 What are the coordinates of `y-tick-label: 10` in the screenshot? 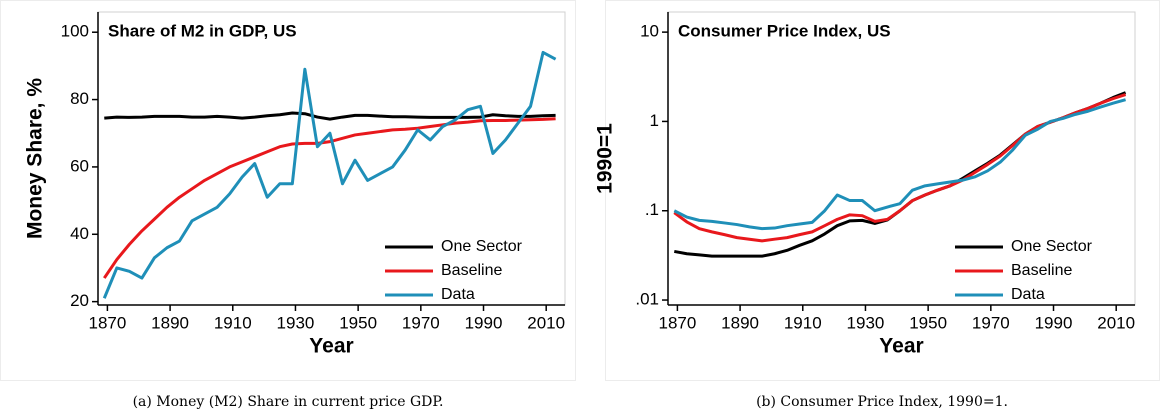 It's located at (649, 31).